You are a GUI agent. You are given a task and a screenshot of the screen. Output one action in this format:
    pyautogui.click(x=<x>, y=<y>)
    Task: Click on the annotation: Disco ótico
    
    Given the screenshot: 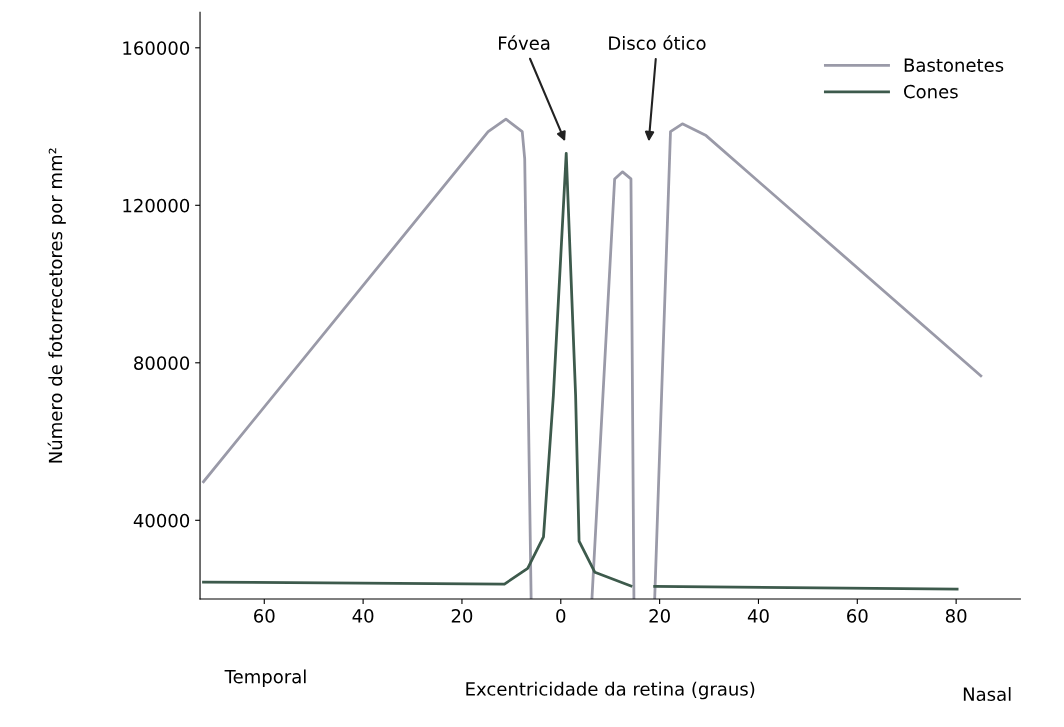 What is the action you would take?
    pyautogui.click(x=657, y=42)
    